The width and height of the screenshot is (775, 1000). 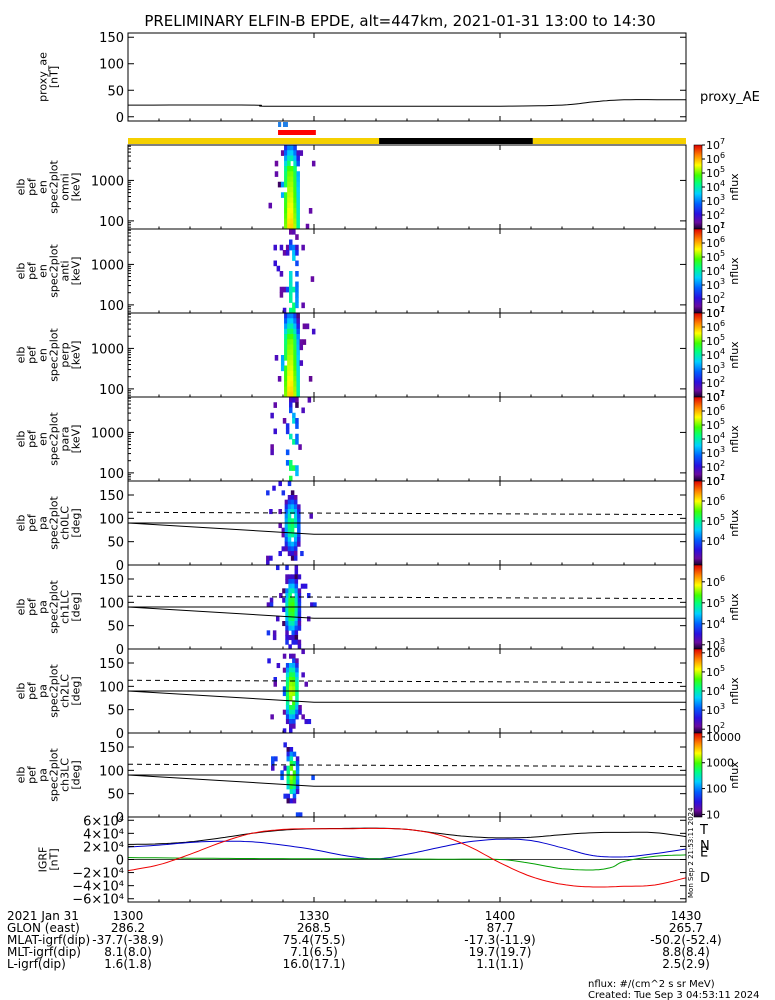 What do you see at coordinates (698, 607) in the screenshot?
I see `pa_ch1-colorbar` at bounding box center [698, 607].